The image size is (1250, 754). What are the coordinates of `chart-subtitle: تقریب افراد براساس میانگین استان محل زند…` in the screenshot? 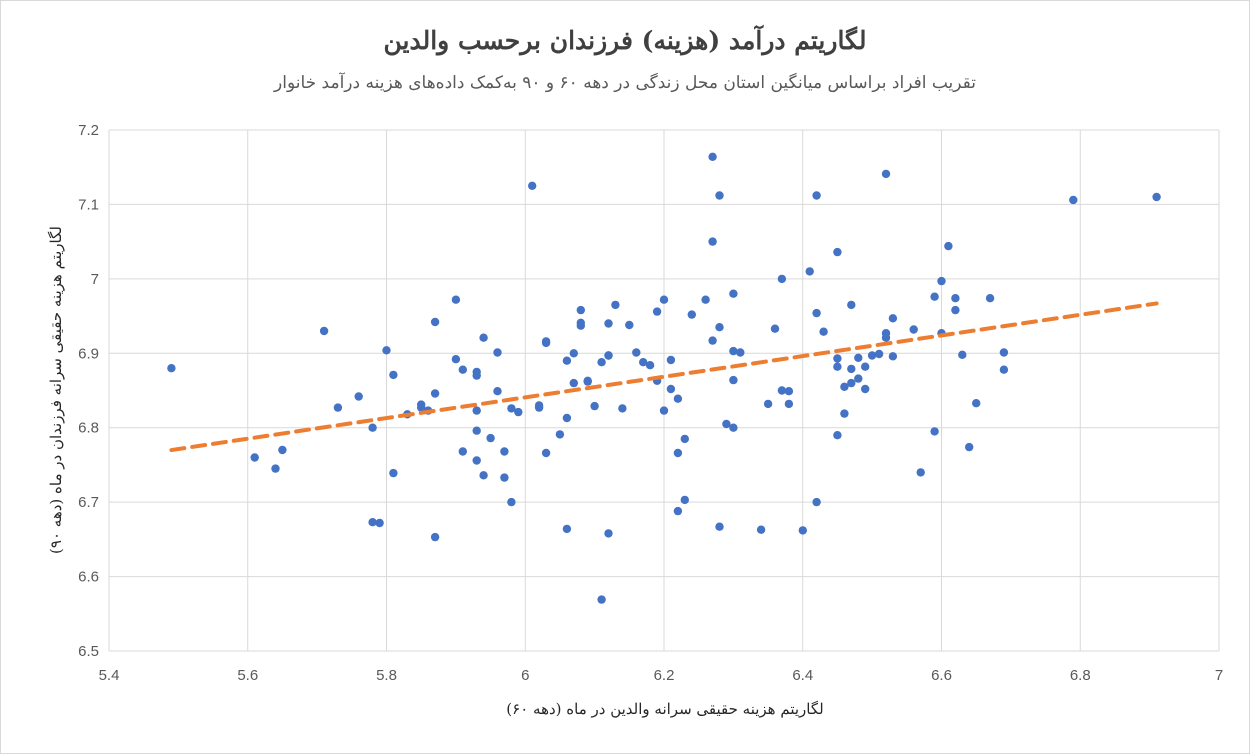 It's located at (625, 83).